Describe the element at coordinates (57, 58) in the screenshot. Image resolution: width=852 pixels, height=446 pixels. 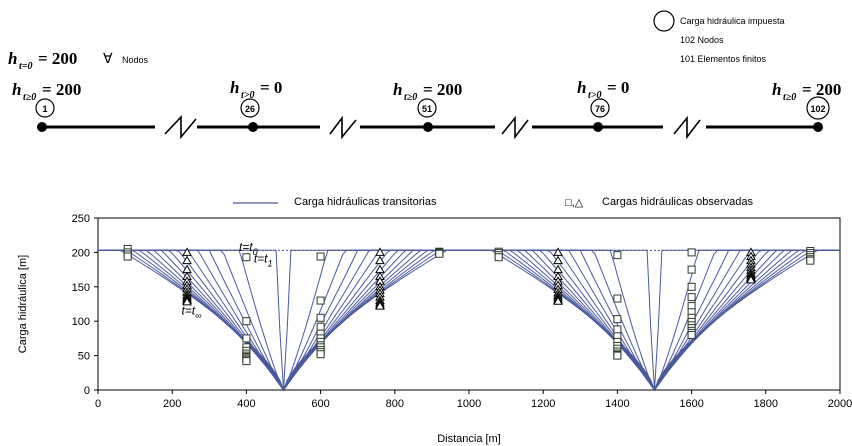
I see `initial-h-value: = 200` at that location.